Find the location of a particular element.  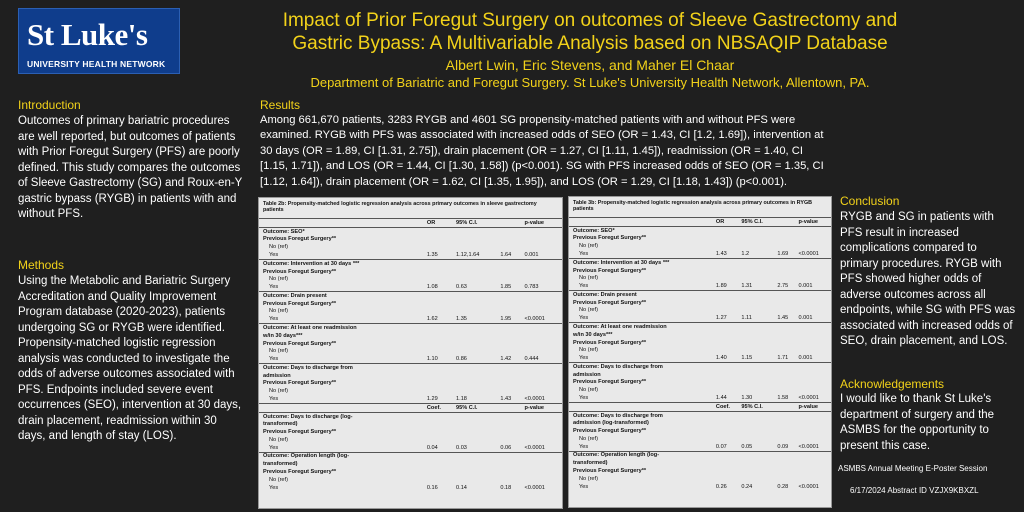

row-label: Outcome: Days to discharge from is located at coordinates (641, 415).